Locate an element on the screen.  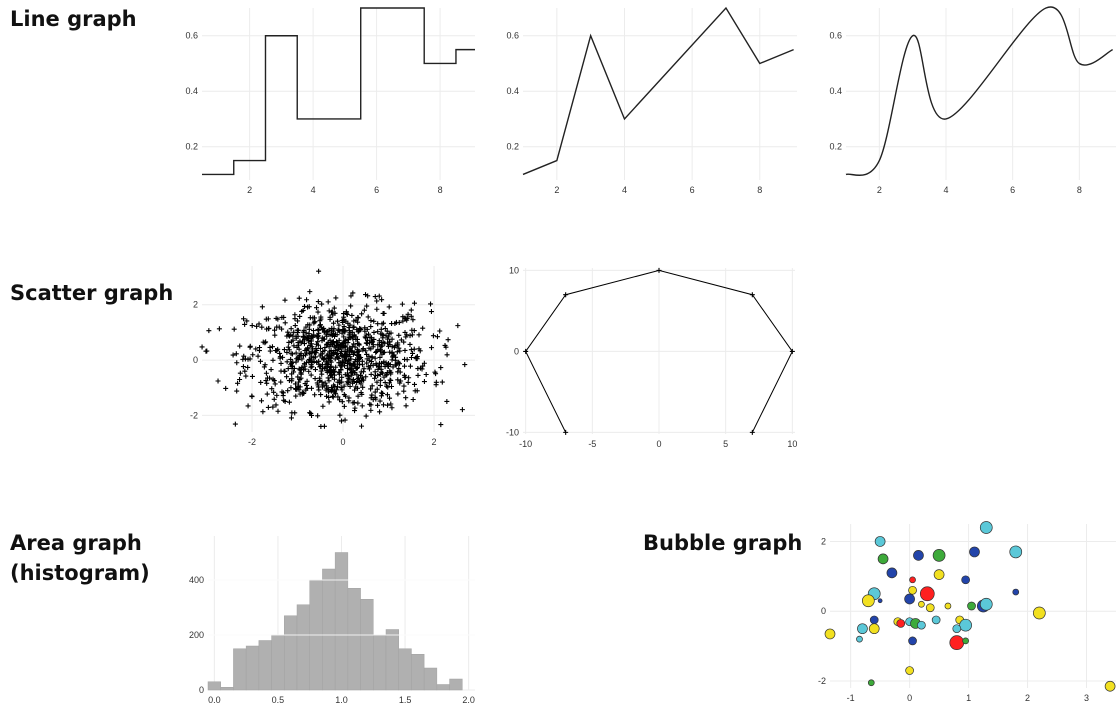
grid-lines is located at coordinates (660, 94).